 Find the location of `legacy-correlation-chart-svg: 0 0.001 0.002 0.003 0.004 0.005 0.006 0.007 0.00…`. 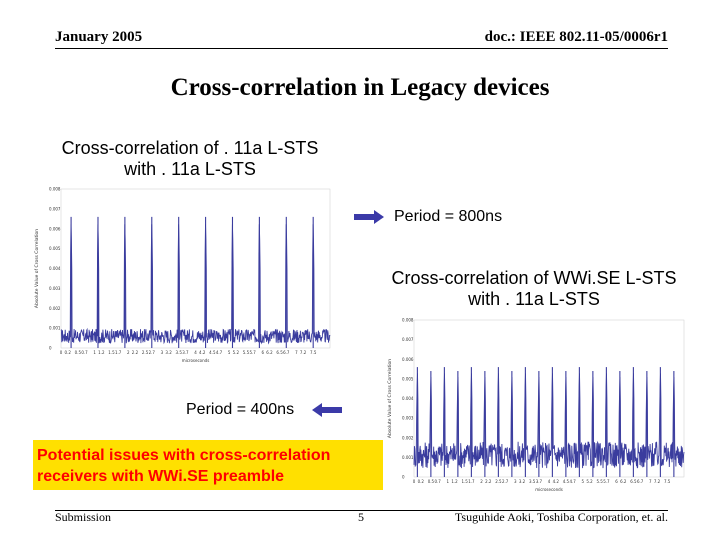

legacy-correlation-chart-svg: 0 0.001 0.002 0.003 0.004 0.005 0.006 0.007 0.00… is located at coordinates (182, 275).